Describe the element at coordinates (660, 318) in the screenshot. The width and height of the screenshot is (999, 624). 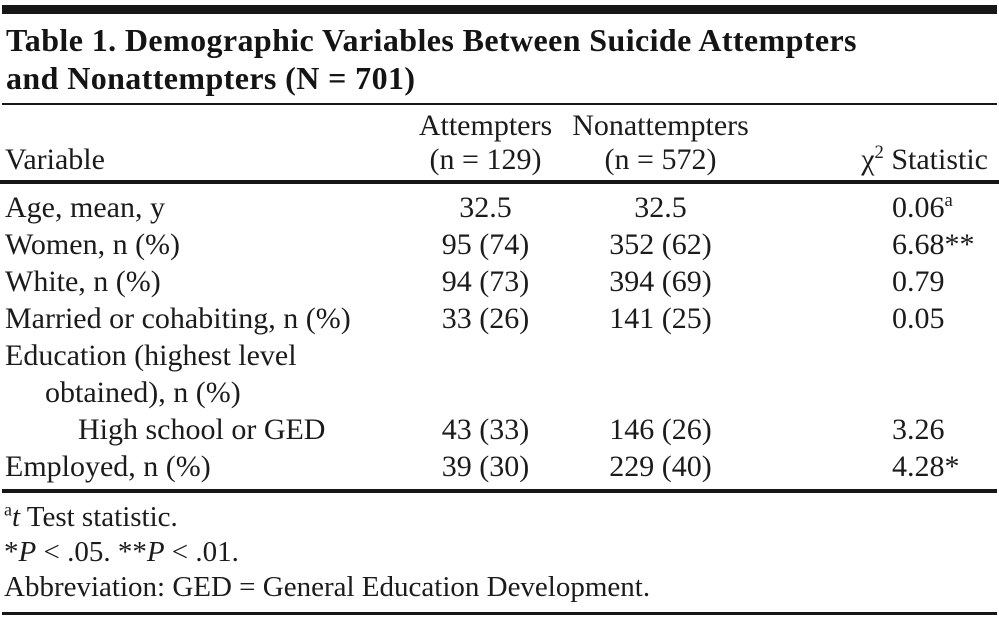
I see `nonattempters-cell: 141 (25)` at that location.